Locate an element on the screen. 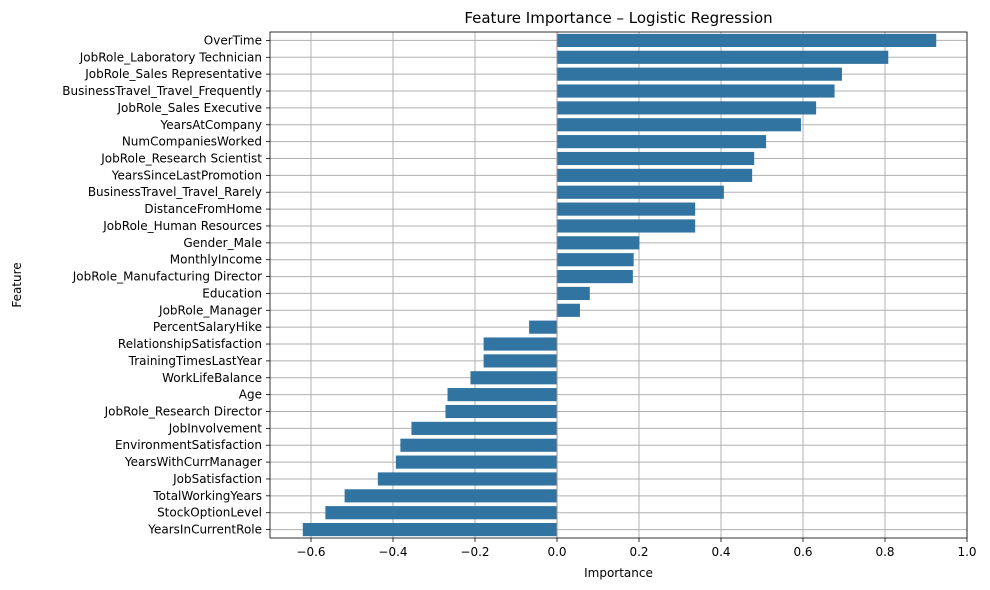 This screenshot has height=590, width=990. y-tick-label: Age is located at coordinates (250, 395).